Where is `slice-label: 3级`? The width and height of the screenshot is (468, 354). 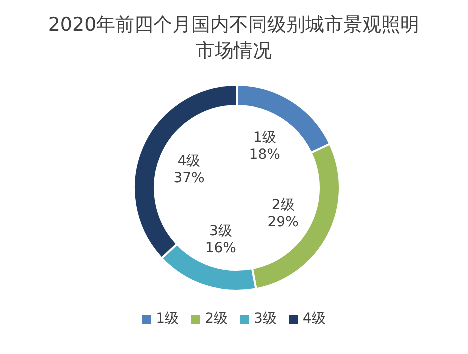 slice-label: 3级 is located at coordinates (220, 231).